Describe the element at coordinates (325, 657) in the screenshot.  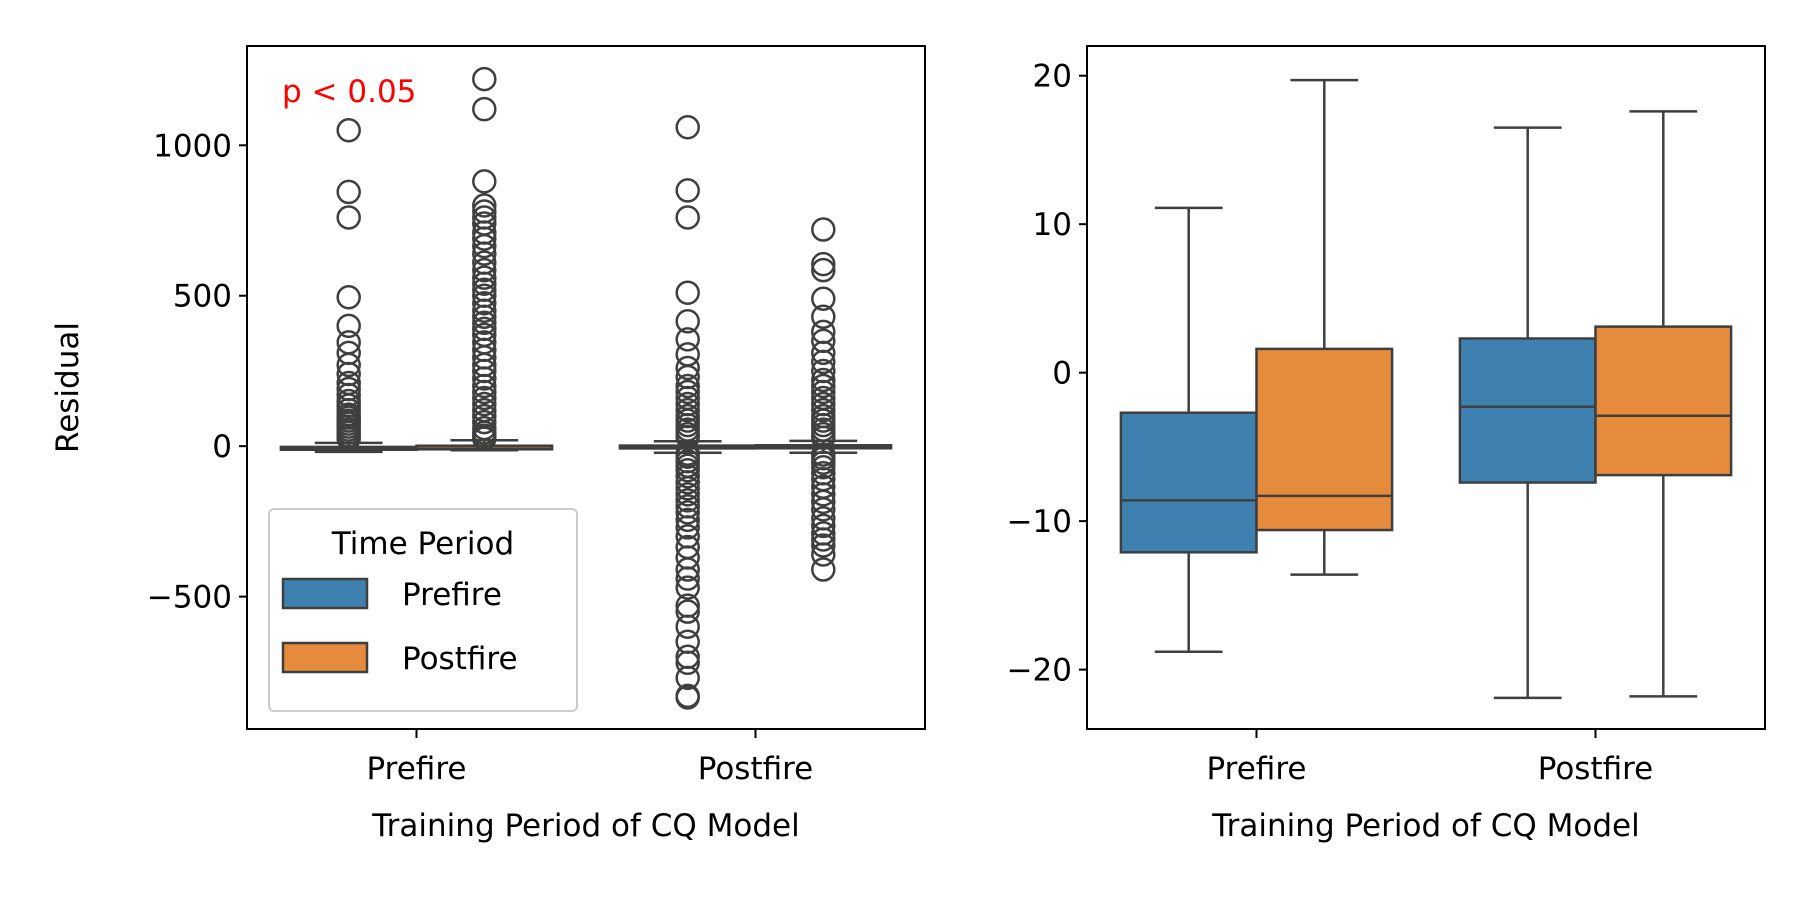
I see `legend-swatch-postfire` at that location.